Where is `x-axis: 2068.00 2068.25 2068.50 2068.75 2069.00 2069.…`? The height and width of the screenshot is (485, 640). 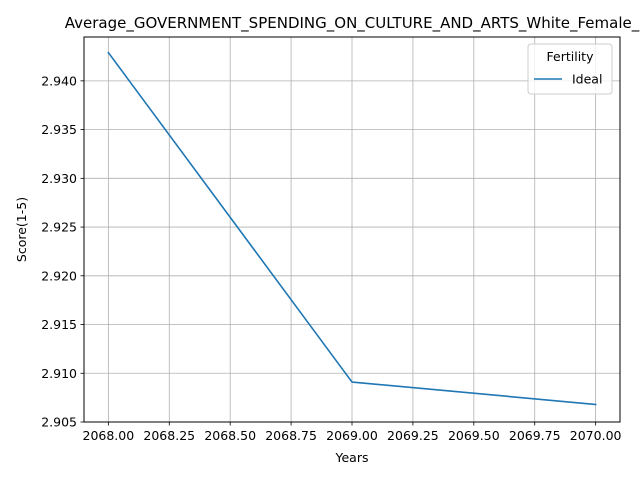 x-axis: 2068.00 2068.25 2068.50 2068.75 2069.00 2069.… is located at coordinates (352, 432).